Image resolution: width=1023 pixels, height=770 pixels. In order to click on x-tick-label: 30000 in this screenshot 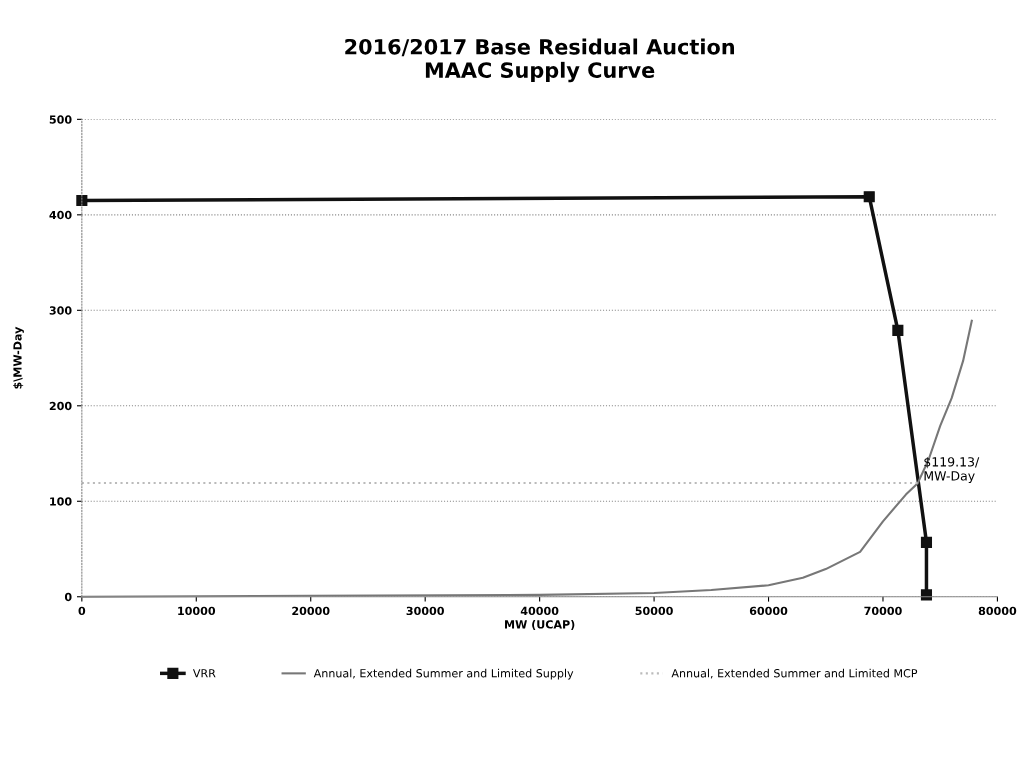, I will do `click(425, 611)`.